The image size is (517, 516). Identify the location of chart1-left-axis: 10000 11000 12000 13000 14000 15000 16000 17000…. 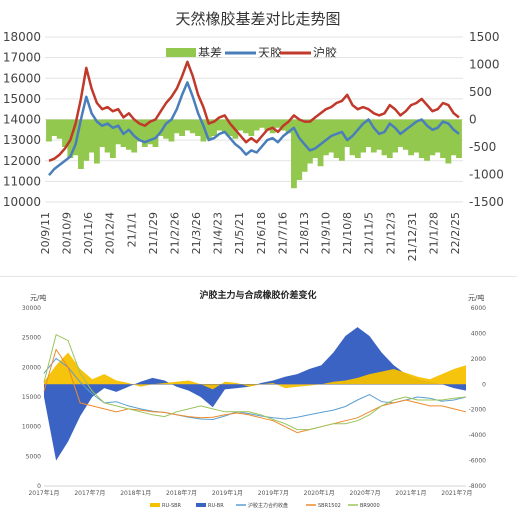
(22, 119).